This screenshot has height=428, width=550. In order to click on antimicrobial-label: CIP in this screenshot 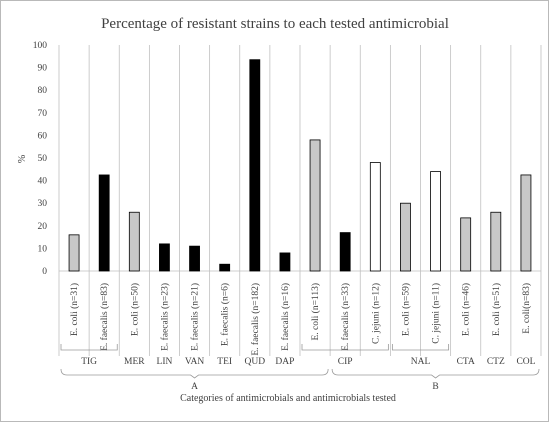, I will do `click(345, 362)`.